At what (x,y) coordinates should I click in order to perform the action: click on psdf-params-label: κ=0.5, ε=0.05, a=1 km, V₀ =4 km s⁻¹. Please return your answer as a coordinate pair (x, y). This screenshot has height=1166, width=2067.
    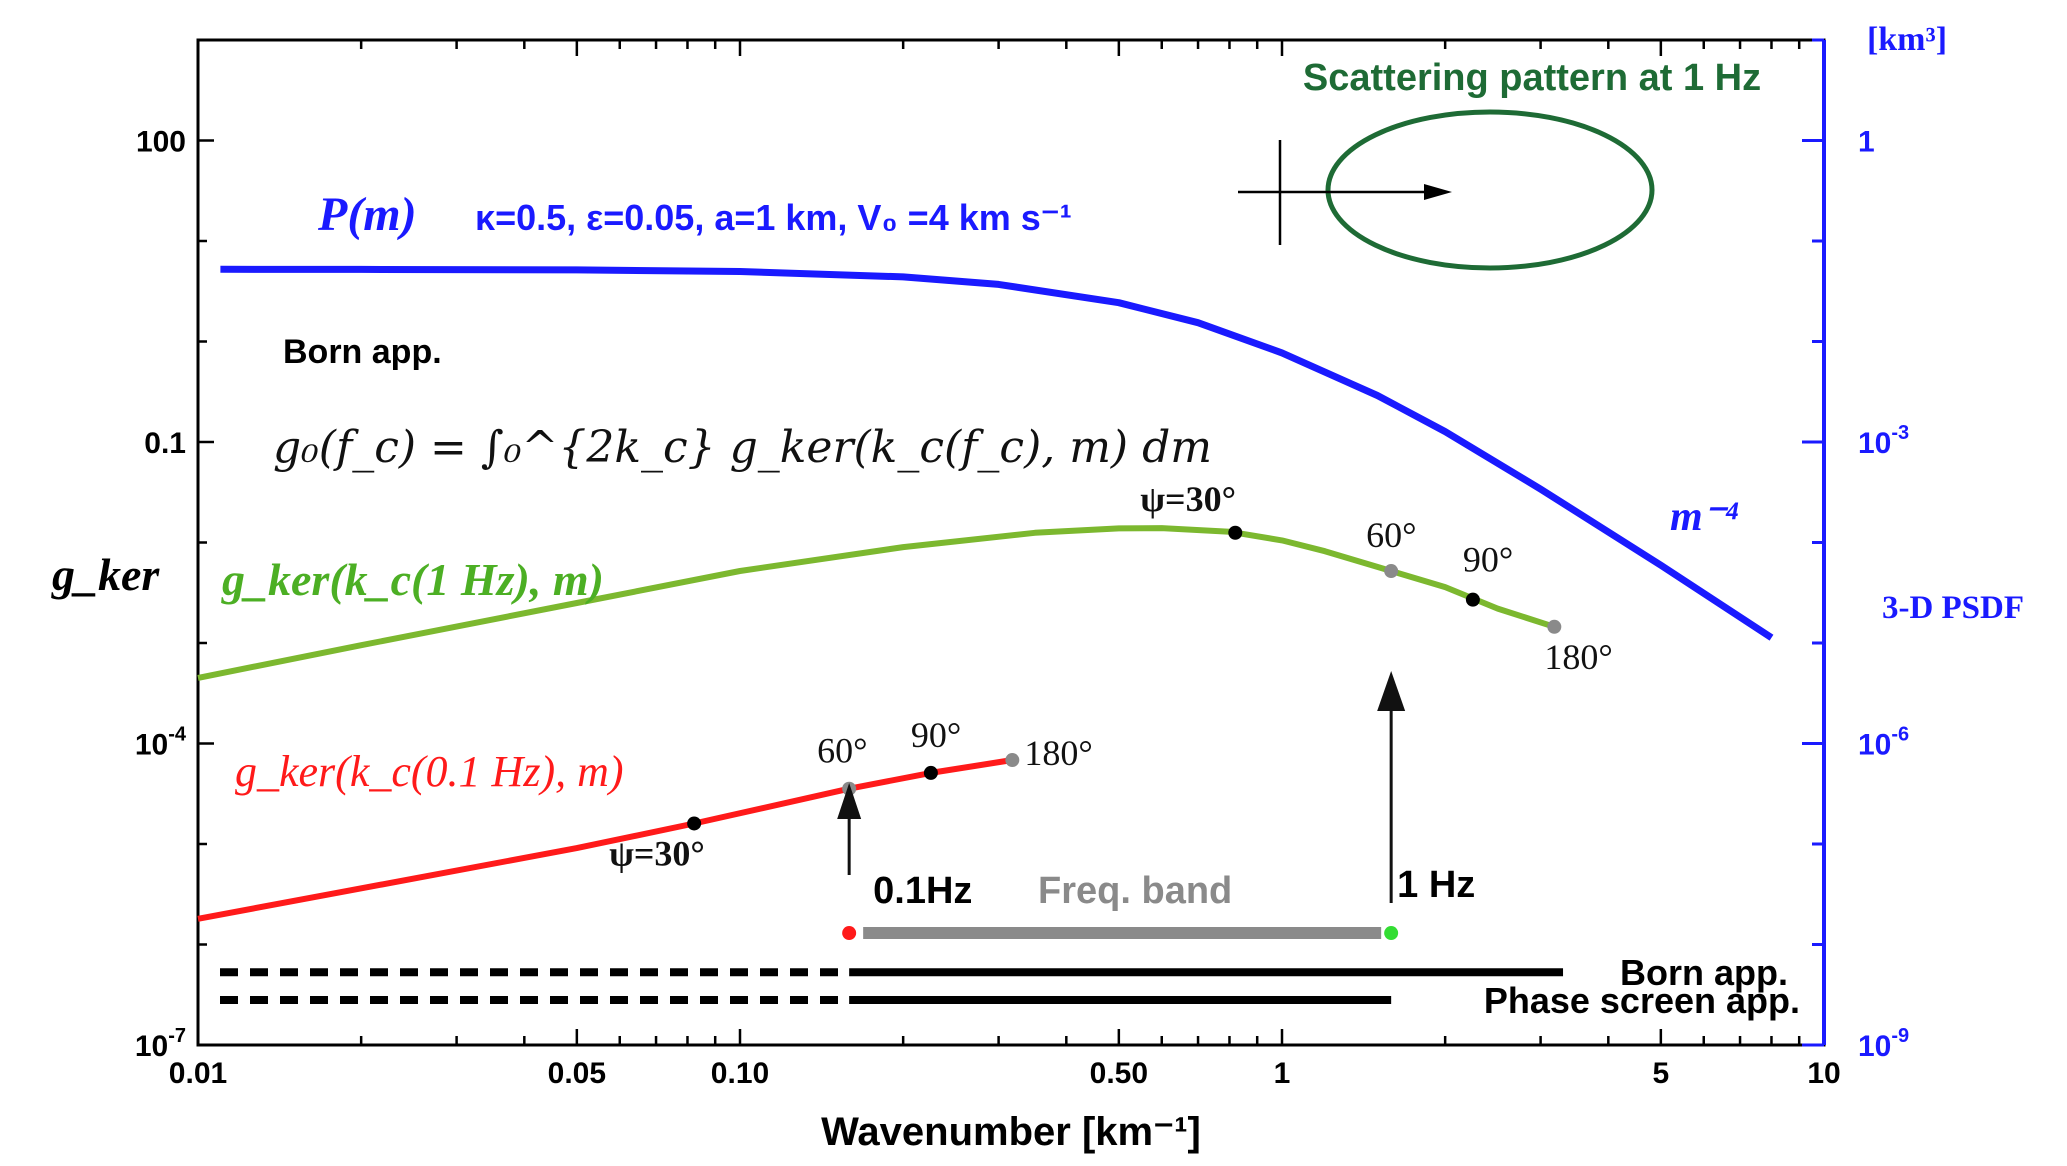
    Looking at the image, I should click on (773, 217).